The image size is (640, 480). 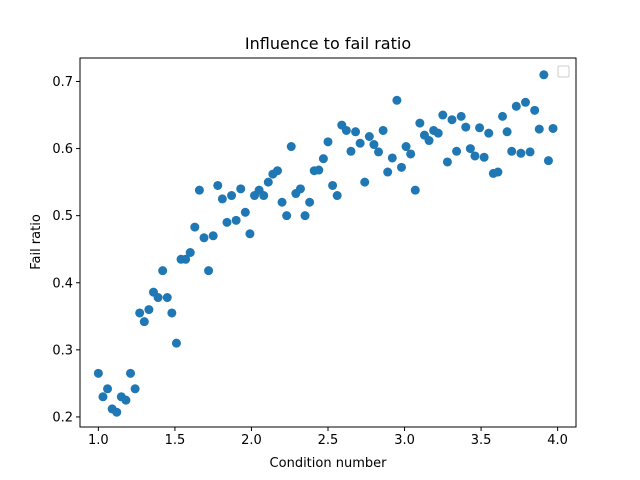 What do you see at coordinates (563, 71) in the screenshot?
I see `legend-box` at bounding box center [563, 71].